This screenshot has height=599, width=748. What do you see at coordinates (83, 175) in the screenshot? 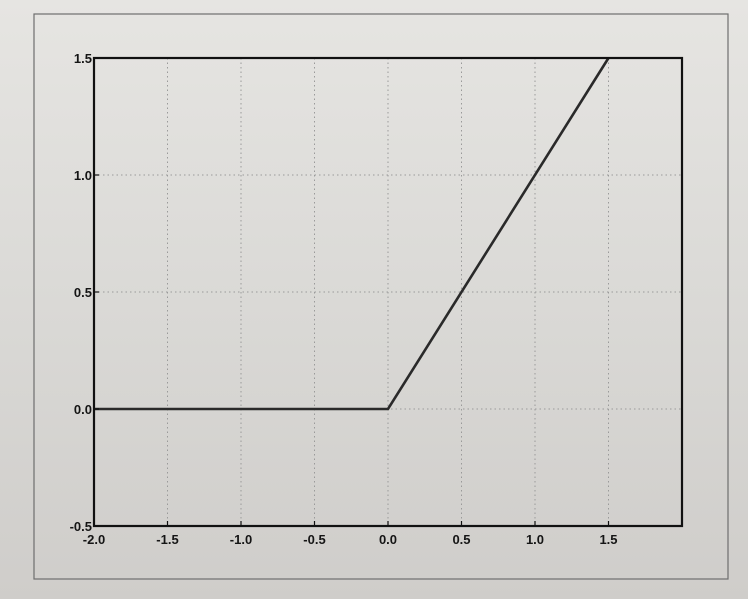
I see `y-tick-label: 1.0` at bounding box center [83, 175].